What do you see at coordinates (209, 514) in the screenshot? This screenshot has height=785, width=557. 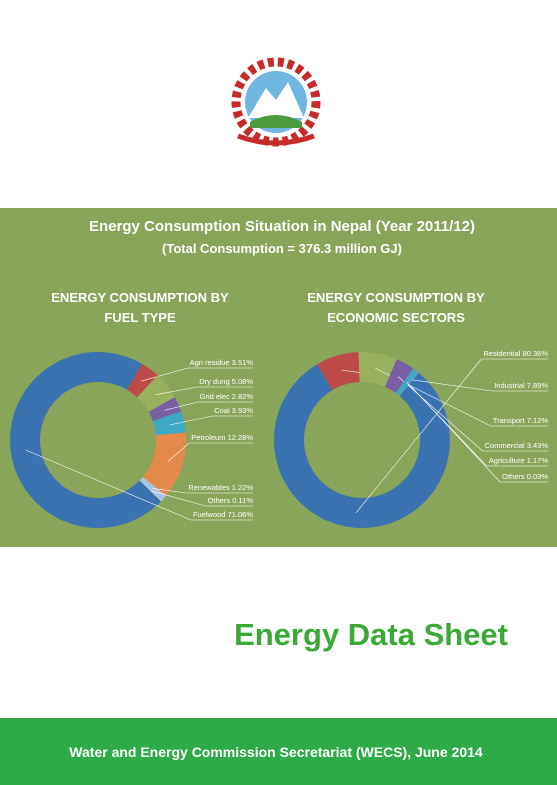 I see `slice-category: Fuelwood` at bounding box center [209, 514].